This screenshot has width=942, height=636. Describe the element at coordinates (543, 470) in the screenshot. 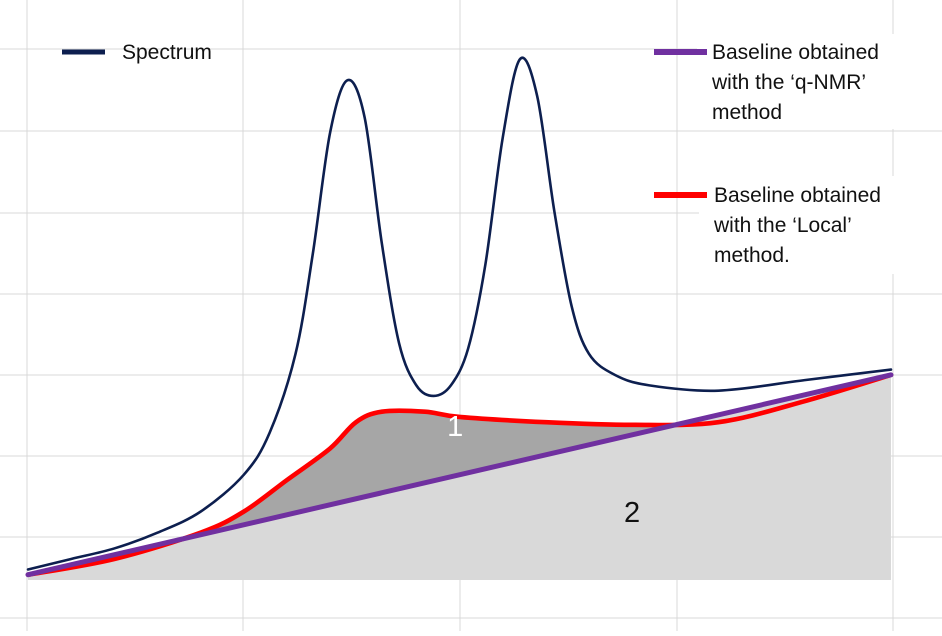

I see `region-labels: 12` at that location.